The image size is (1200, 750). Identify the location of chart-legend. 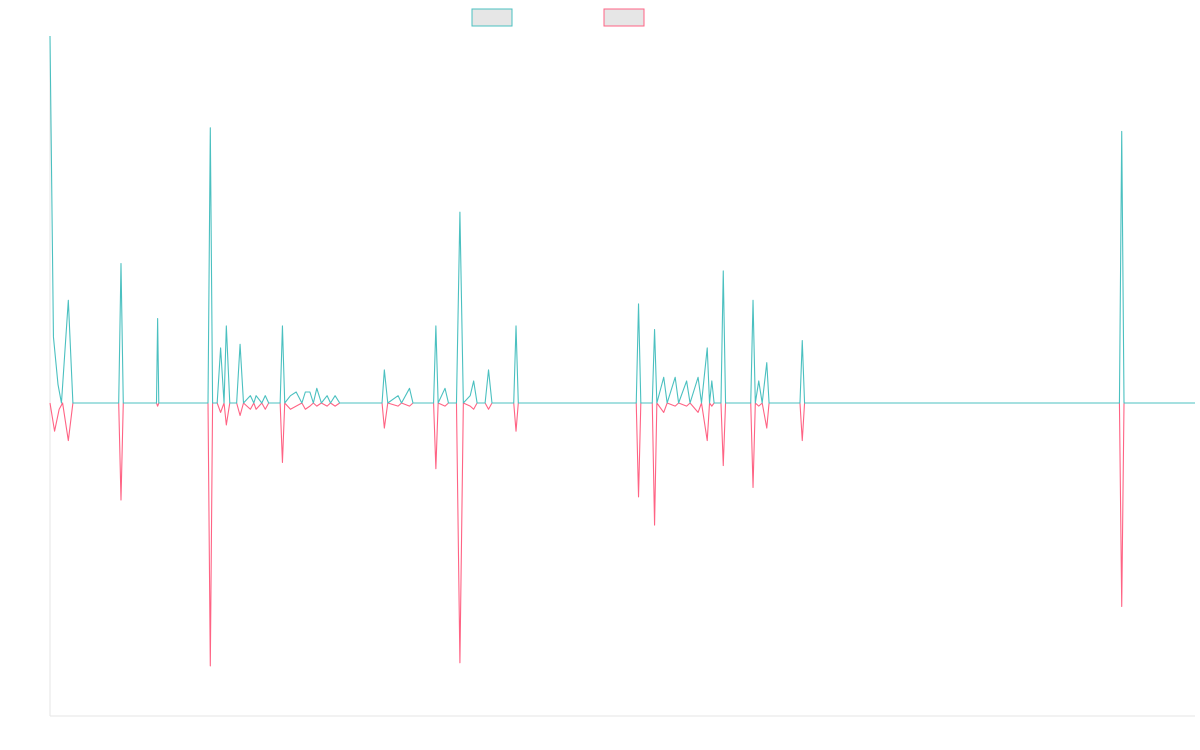
(558, 17).